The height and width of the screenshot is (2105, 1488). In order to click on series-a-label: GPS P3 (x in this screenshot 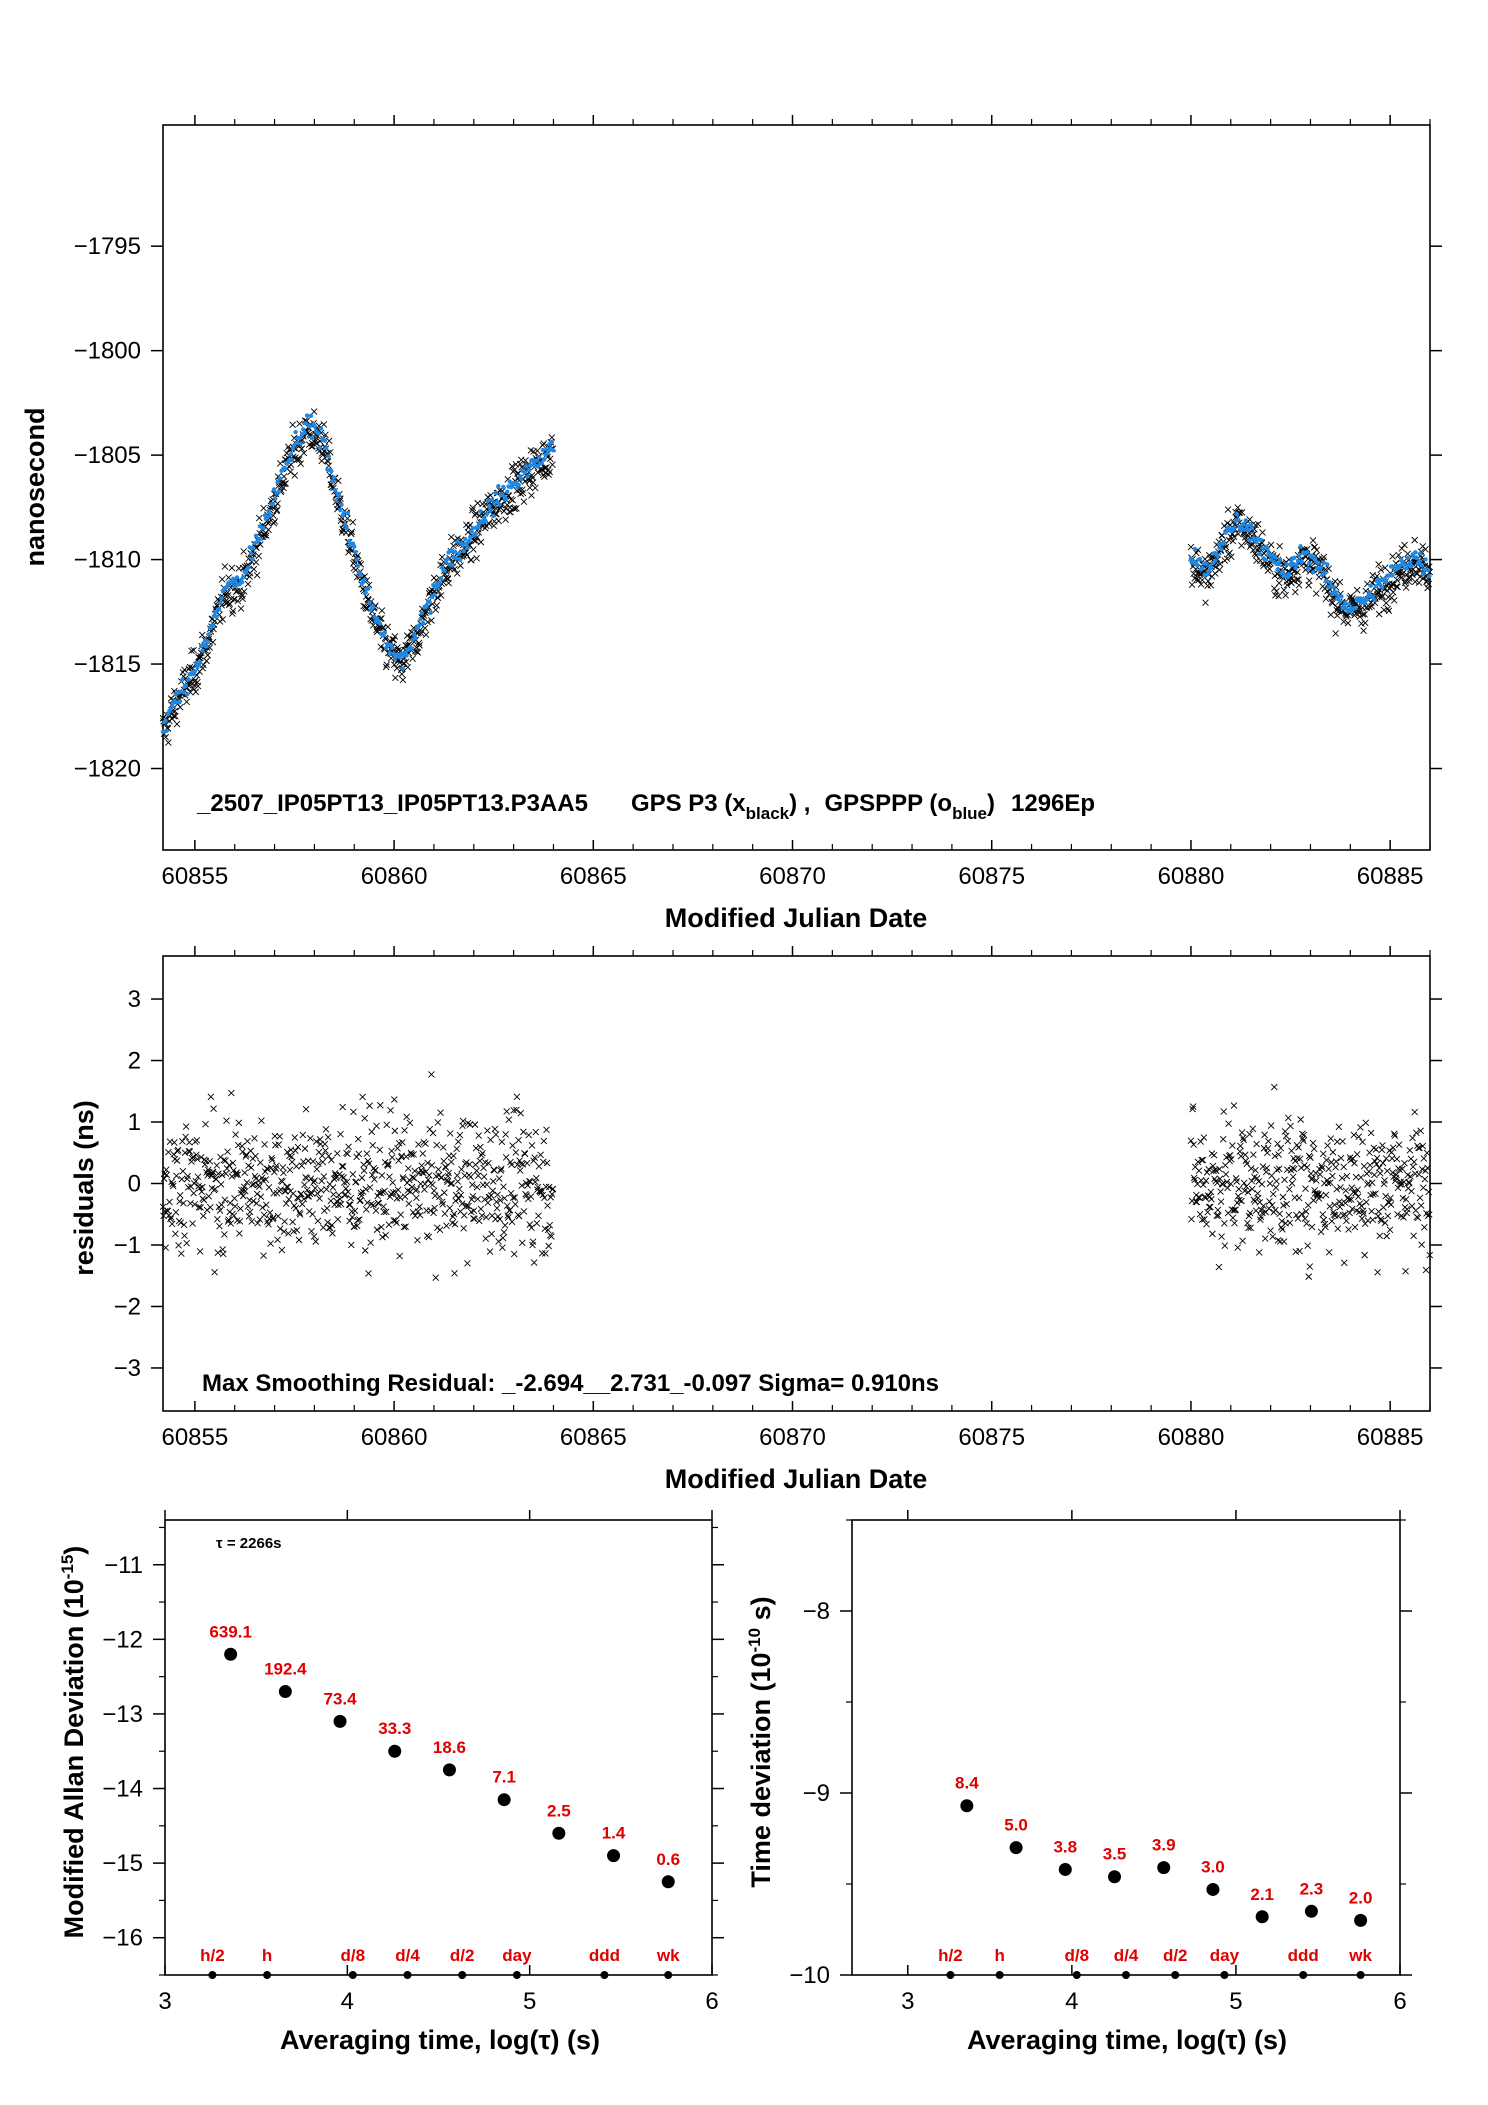, I will do `click(688, 803)`.